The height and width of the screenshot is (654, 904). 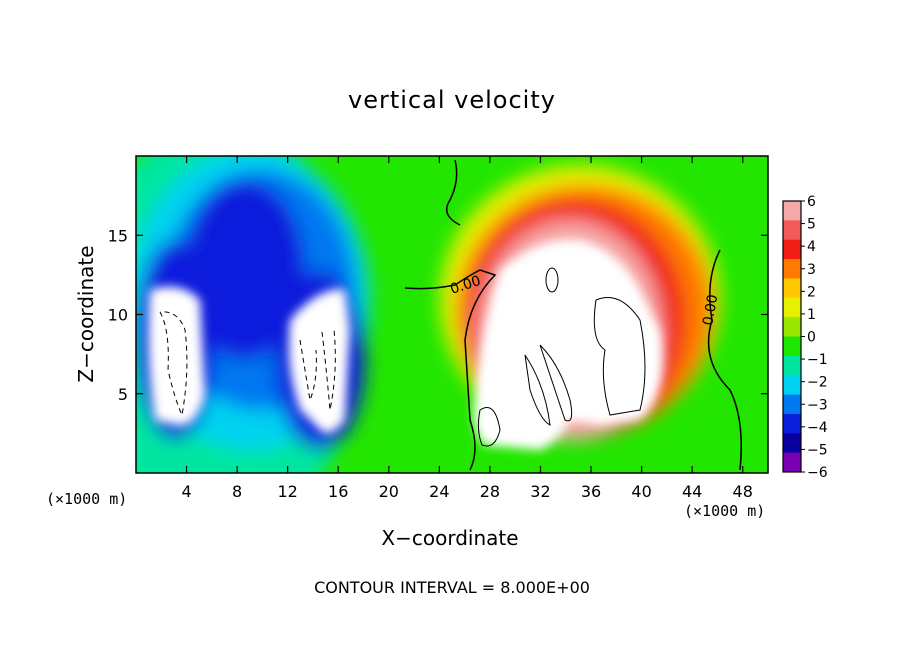 I want to click on colorbar-label: 2, so click(x=811, y=292).